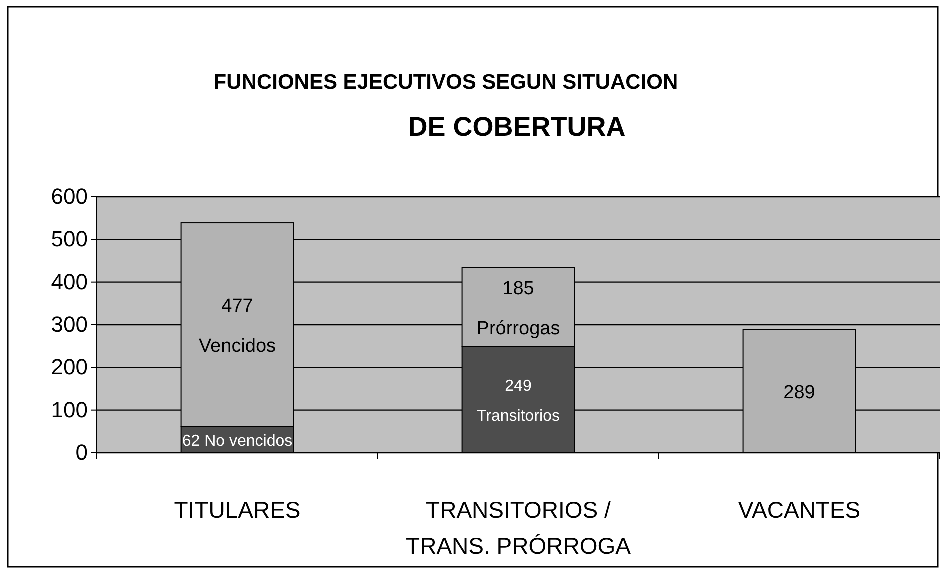  I want to click on y-tick-label: 100, so click(69, 409).